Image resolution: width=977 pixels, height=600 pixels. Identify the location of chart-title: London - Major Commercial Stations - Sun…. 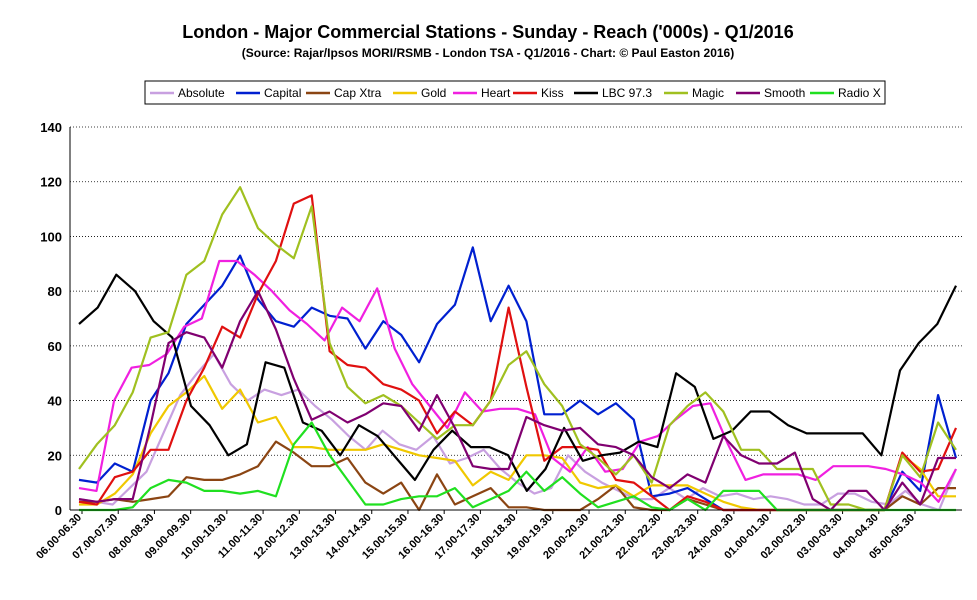
(487, 32).